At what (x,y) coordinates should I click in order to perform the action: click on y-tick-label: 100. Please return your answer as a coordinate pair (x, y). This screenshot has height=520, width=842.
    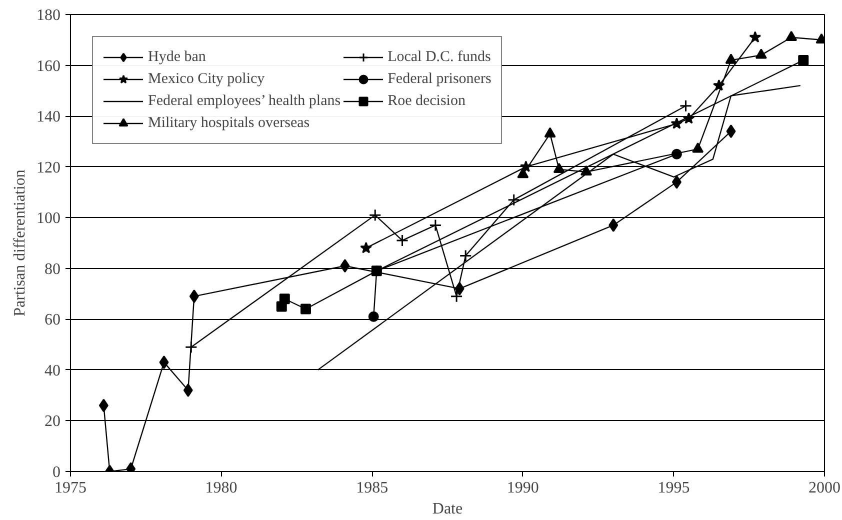
    Looking at the image, I should click on (48, 219).